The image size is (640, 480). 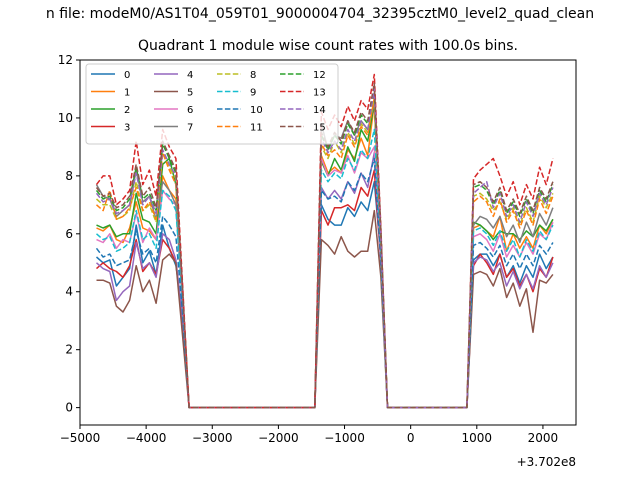 I want to click on y-tick-label: 12, so click(x=65, y=60).